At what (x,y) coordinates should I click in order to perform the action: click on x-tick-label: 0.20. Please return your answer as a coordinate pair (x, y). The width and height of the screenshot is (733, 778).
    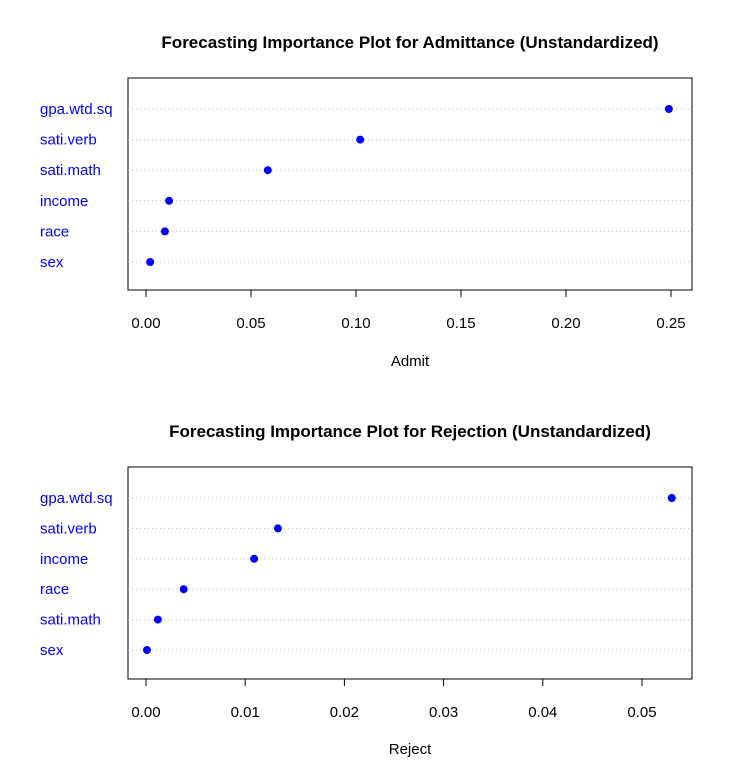
    Looking at the image, I should click on (565, 323).